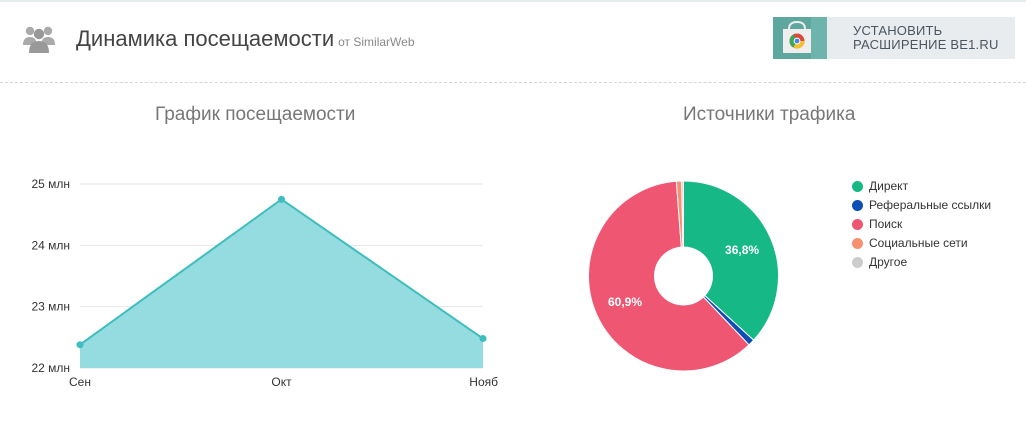 The width and height of the screenshot is (1026, 439). Describe the element at coordinates (889, 186) in the screenshot. I see `legend-label: Директ` at that location.